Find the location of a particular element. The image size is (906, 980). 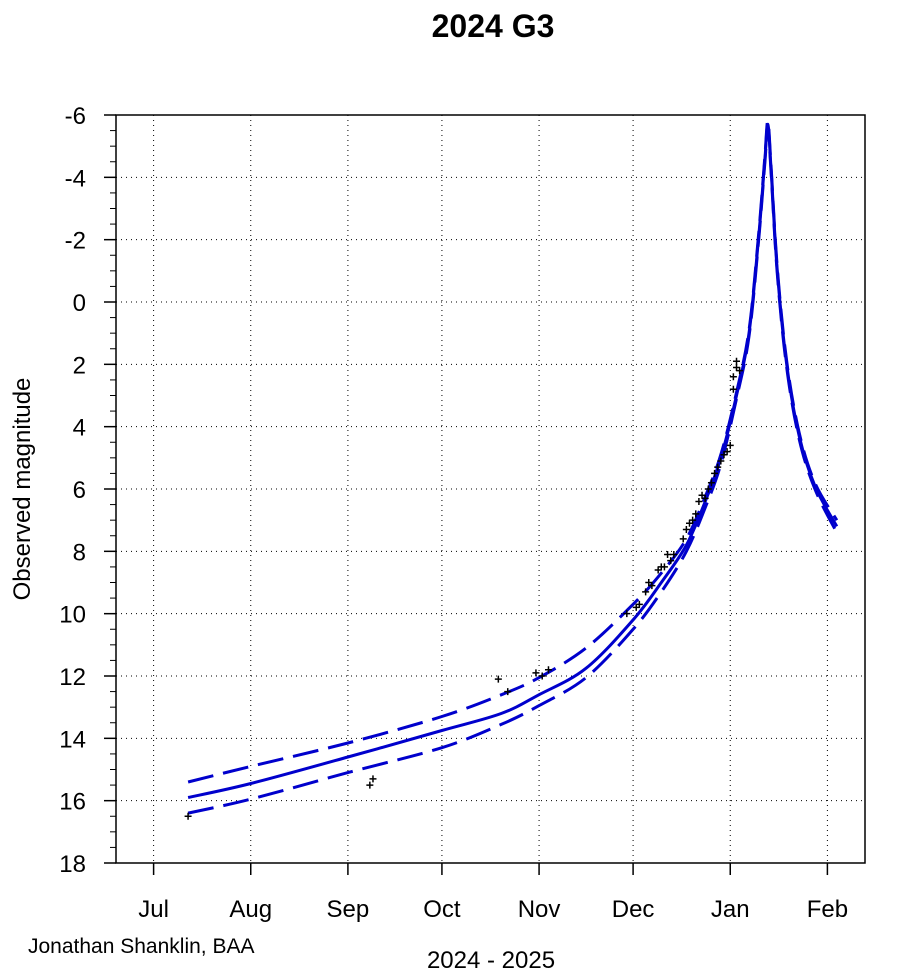

x-tick-label: Jul is located at coordinates (153, 909).